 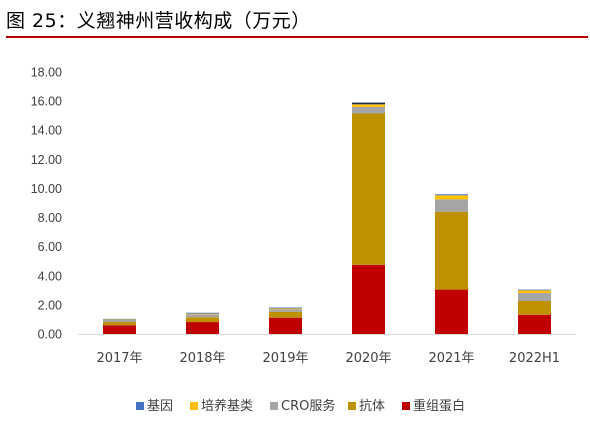 I want to click on bar-segment-基因-2021年, so click(x=451, y=195).